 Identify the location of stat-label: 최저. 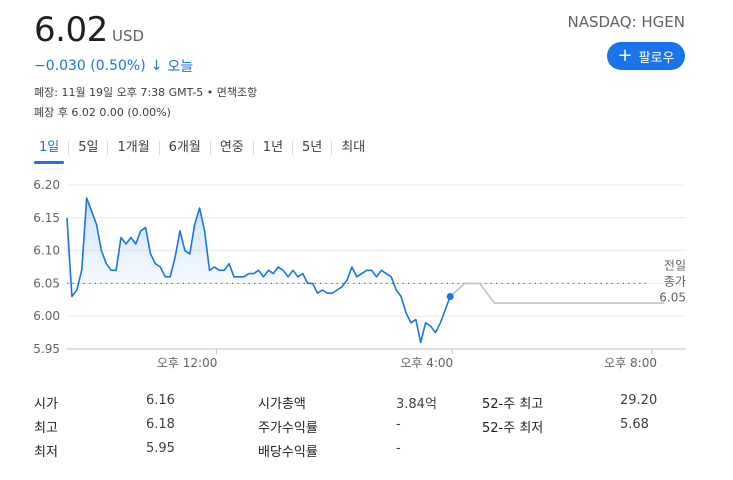
(46, 452).